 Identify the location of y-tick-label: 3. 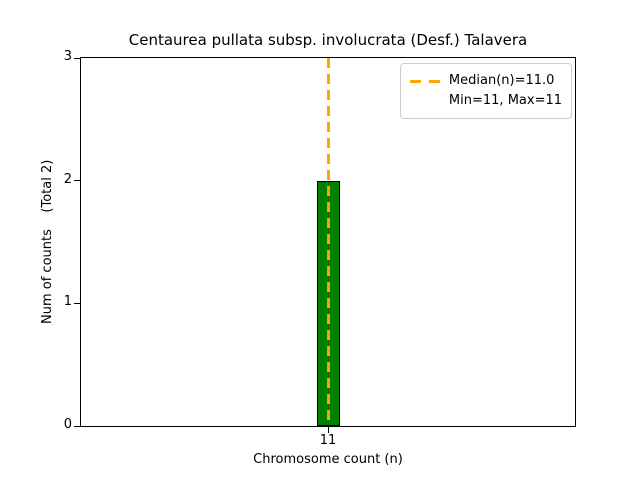
(67, 56).